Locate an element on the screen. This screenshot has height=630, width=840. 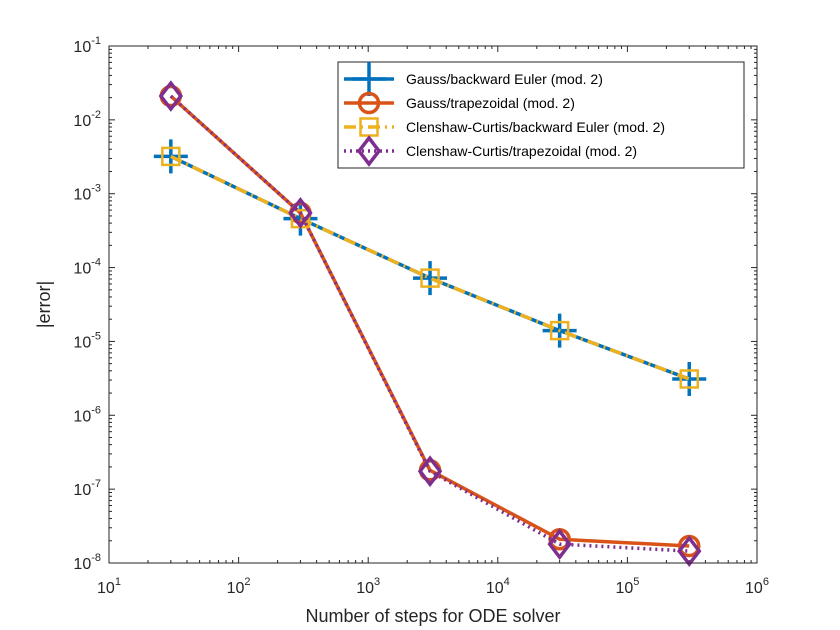
y-tick-label: 10⁻⁸ is located at coordinates (87, 562).